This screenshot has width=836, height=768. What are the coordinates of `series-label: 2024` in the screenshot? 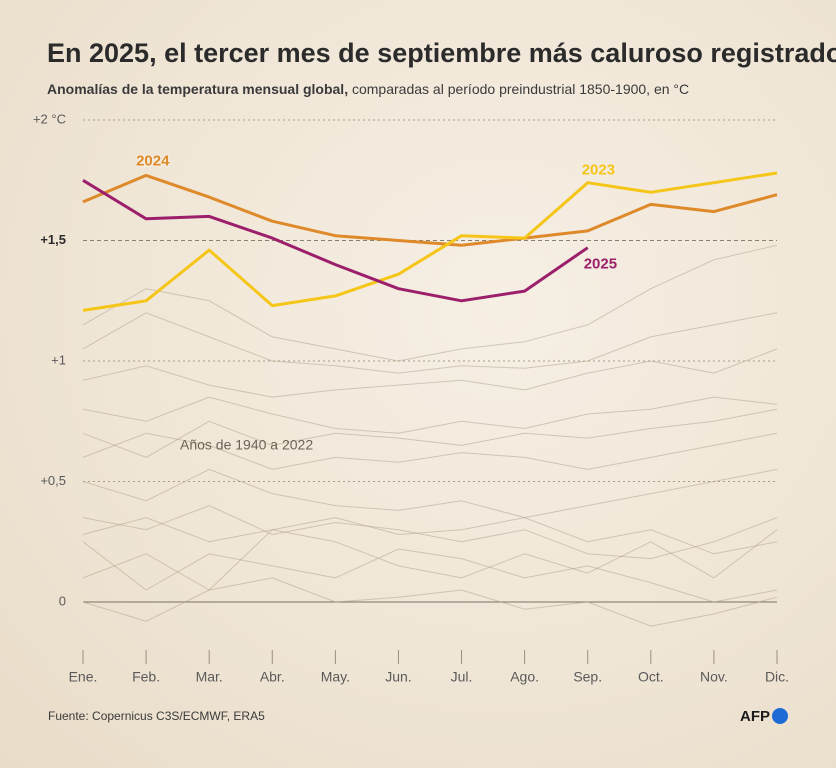 It's located at (153, 160).